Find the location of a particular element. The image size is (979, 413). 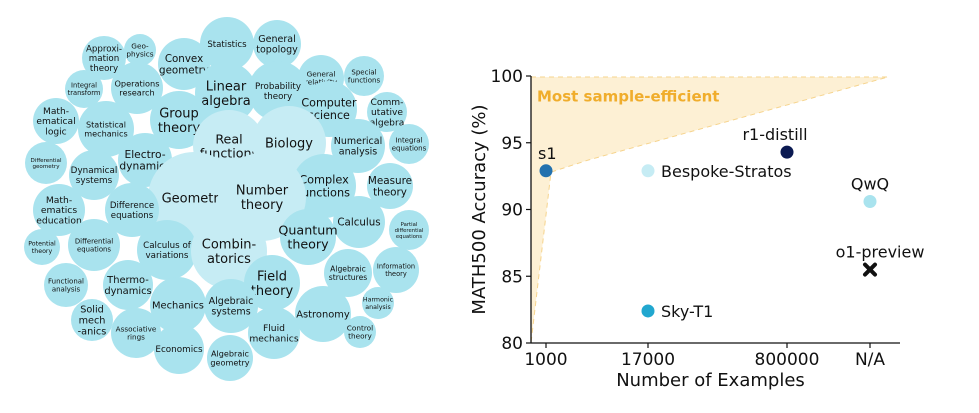

bubble-label: Partial differential equations is located at coordinates (409, 231).